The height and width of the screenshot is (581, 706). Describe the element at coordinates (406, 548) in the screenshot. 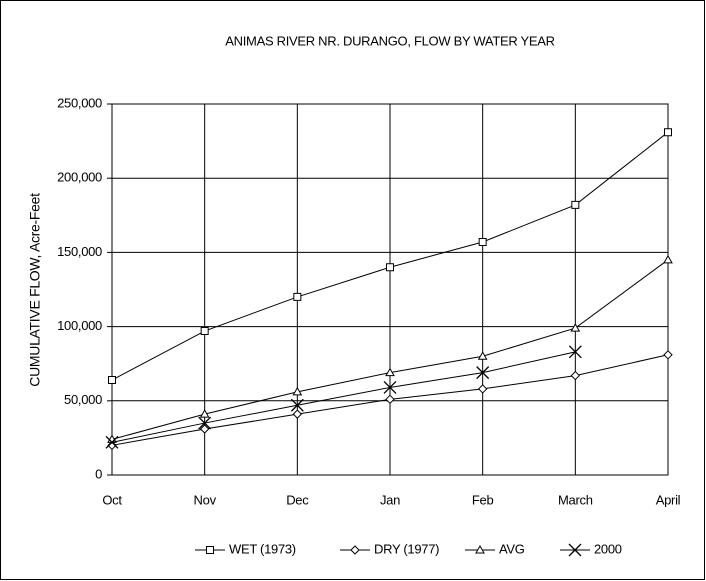

I see `legend-label: DRY (1977)` at that location.